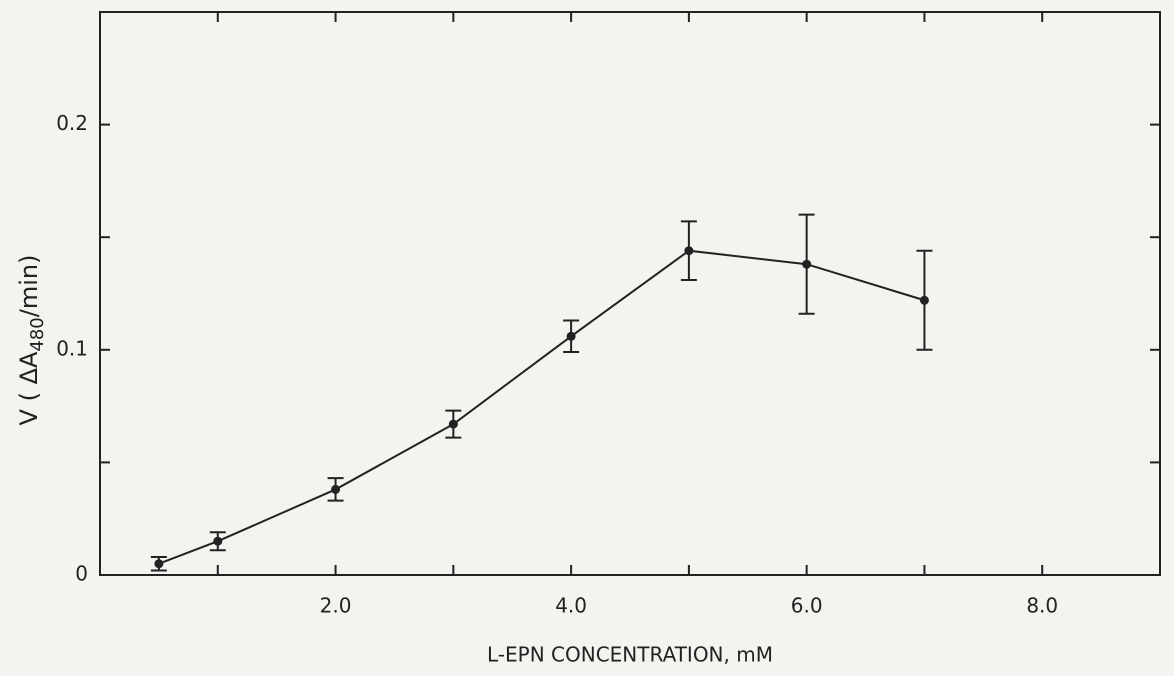 The height and width of the screenshot is (676, 1174). I want to click on y-tick-label: 0.2, so click(72, 123).